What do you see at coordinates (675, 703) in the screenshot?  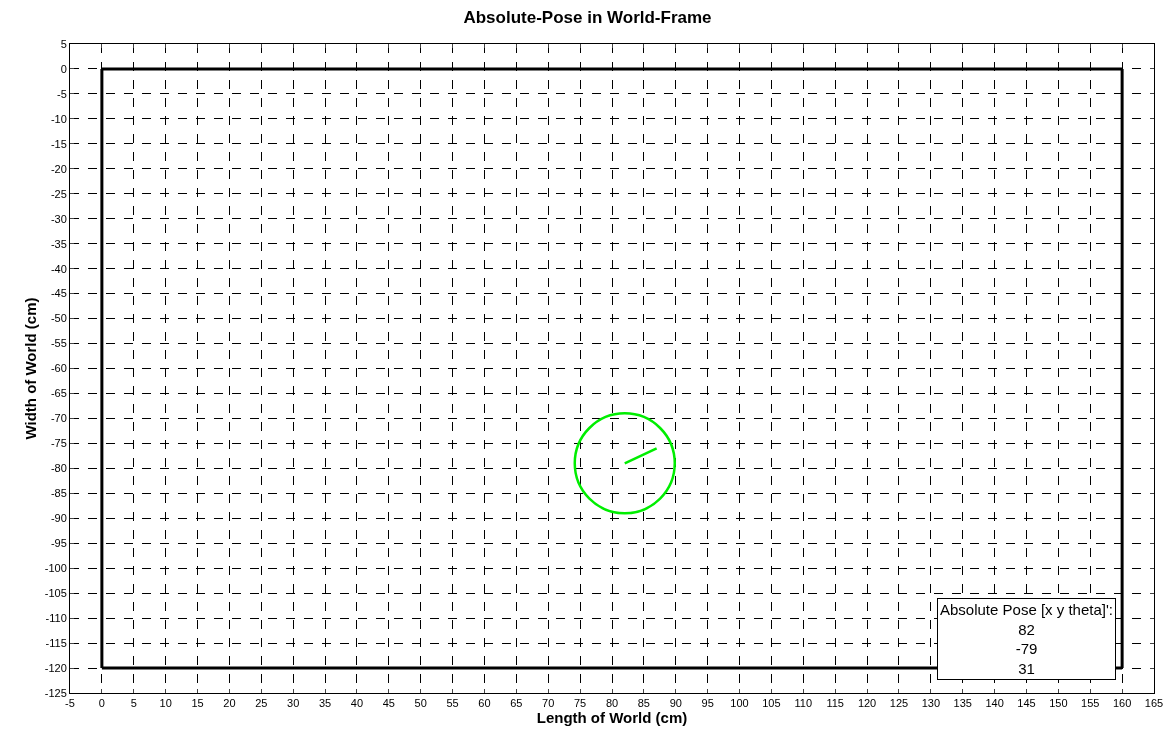 I see `x-tick-label: 90` at bounding box center [675, 703].